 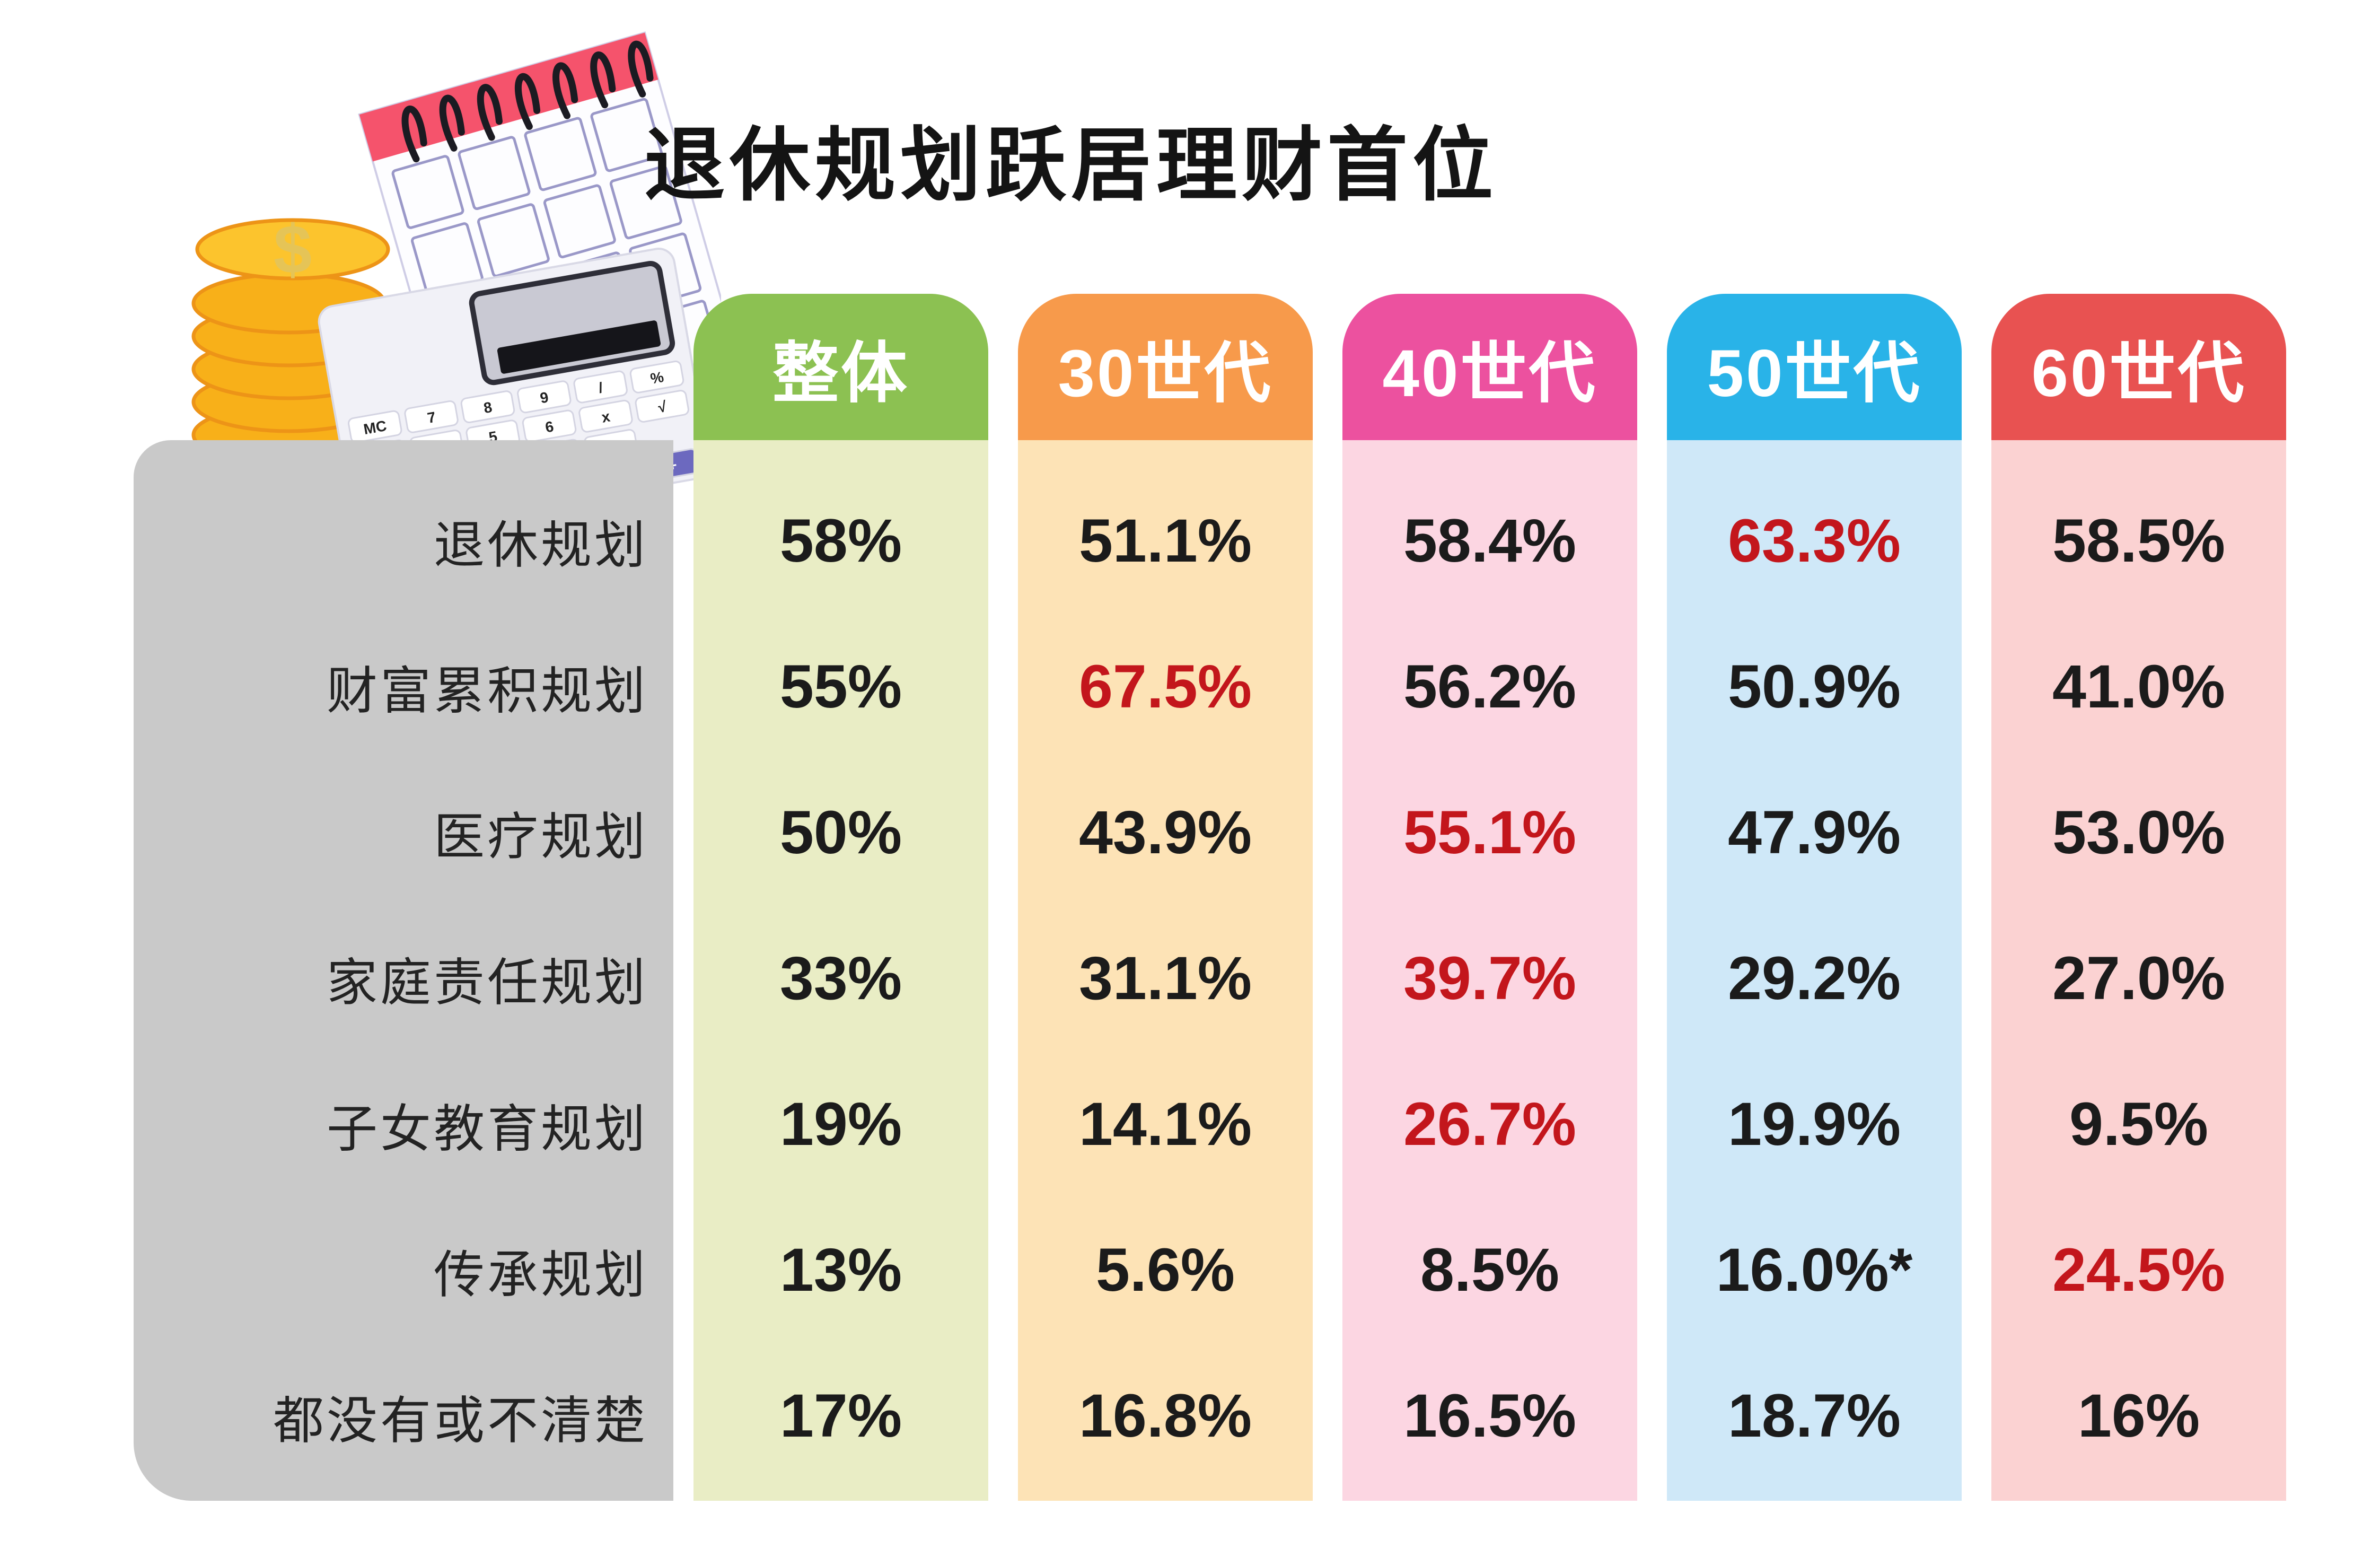 I want to click on value-cell: 53.0%, so click(x=2139, y=832).